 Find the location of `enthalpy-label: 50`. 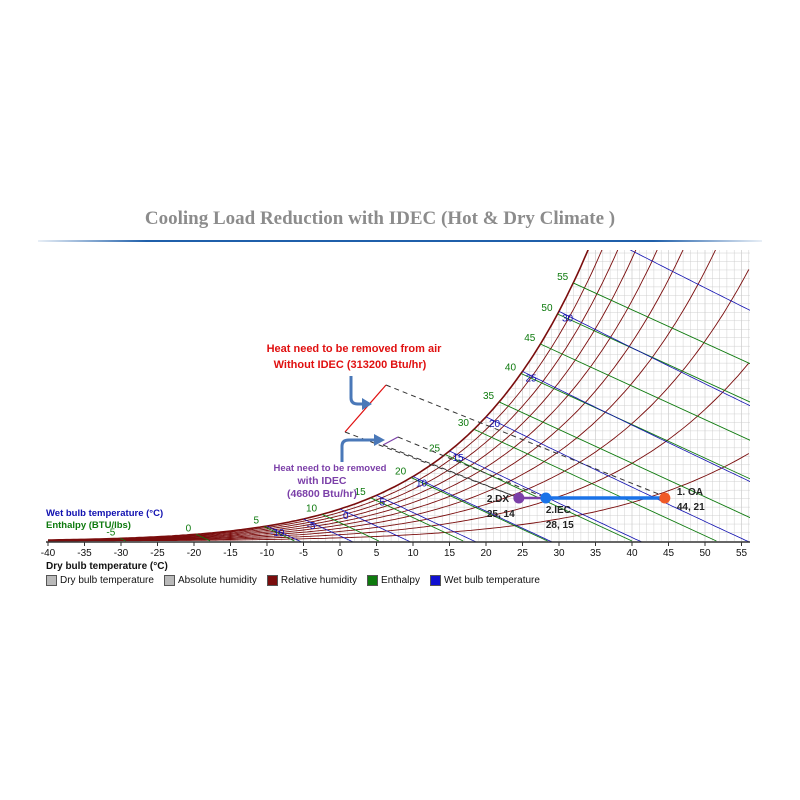

enthalpy-label: 50 is located at coordinates (547, 308).